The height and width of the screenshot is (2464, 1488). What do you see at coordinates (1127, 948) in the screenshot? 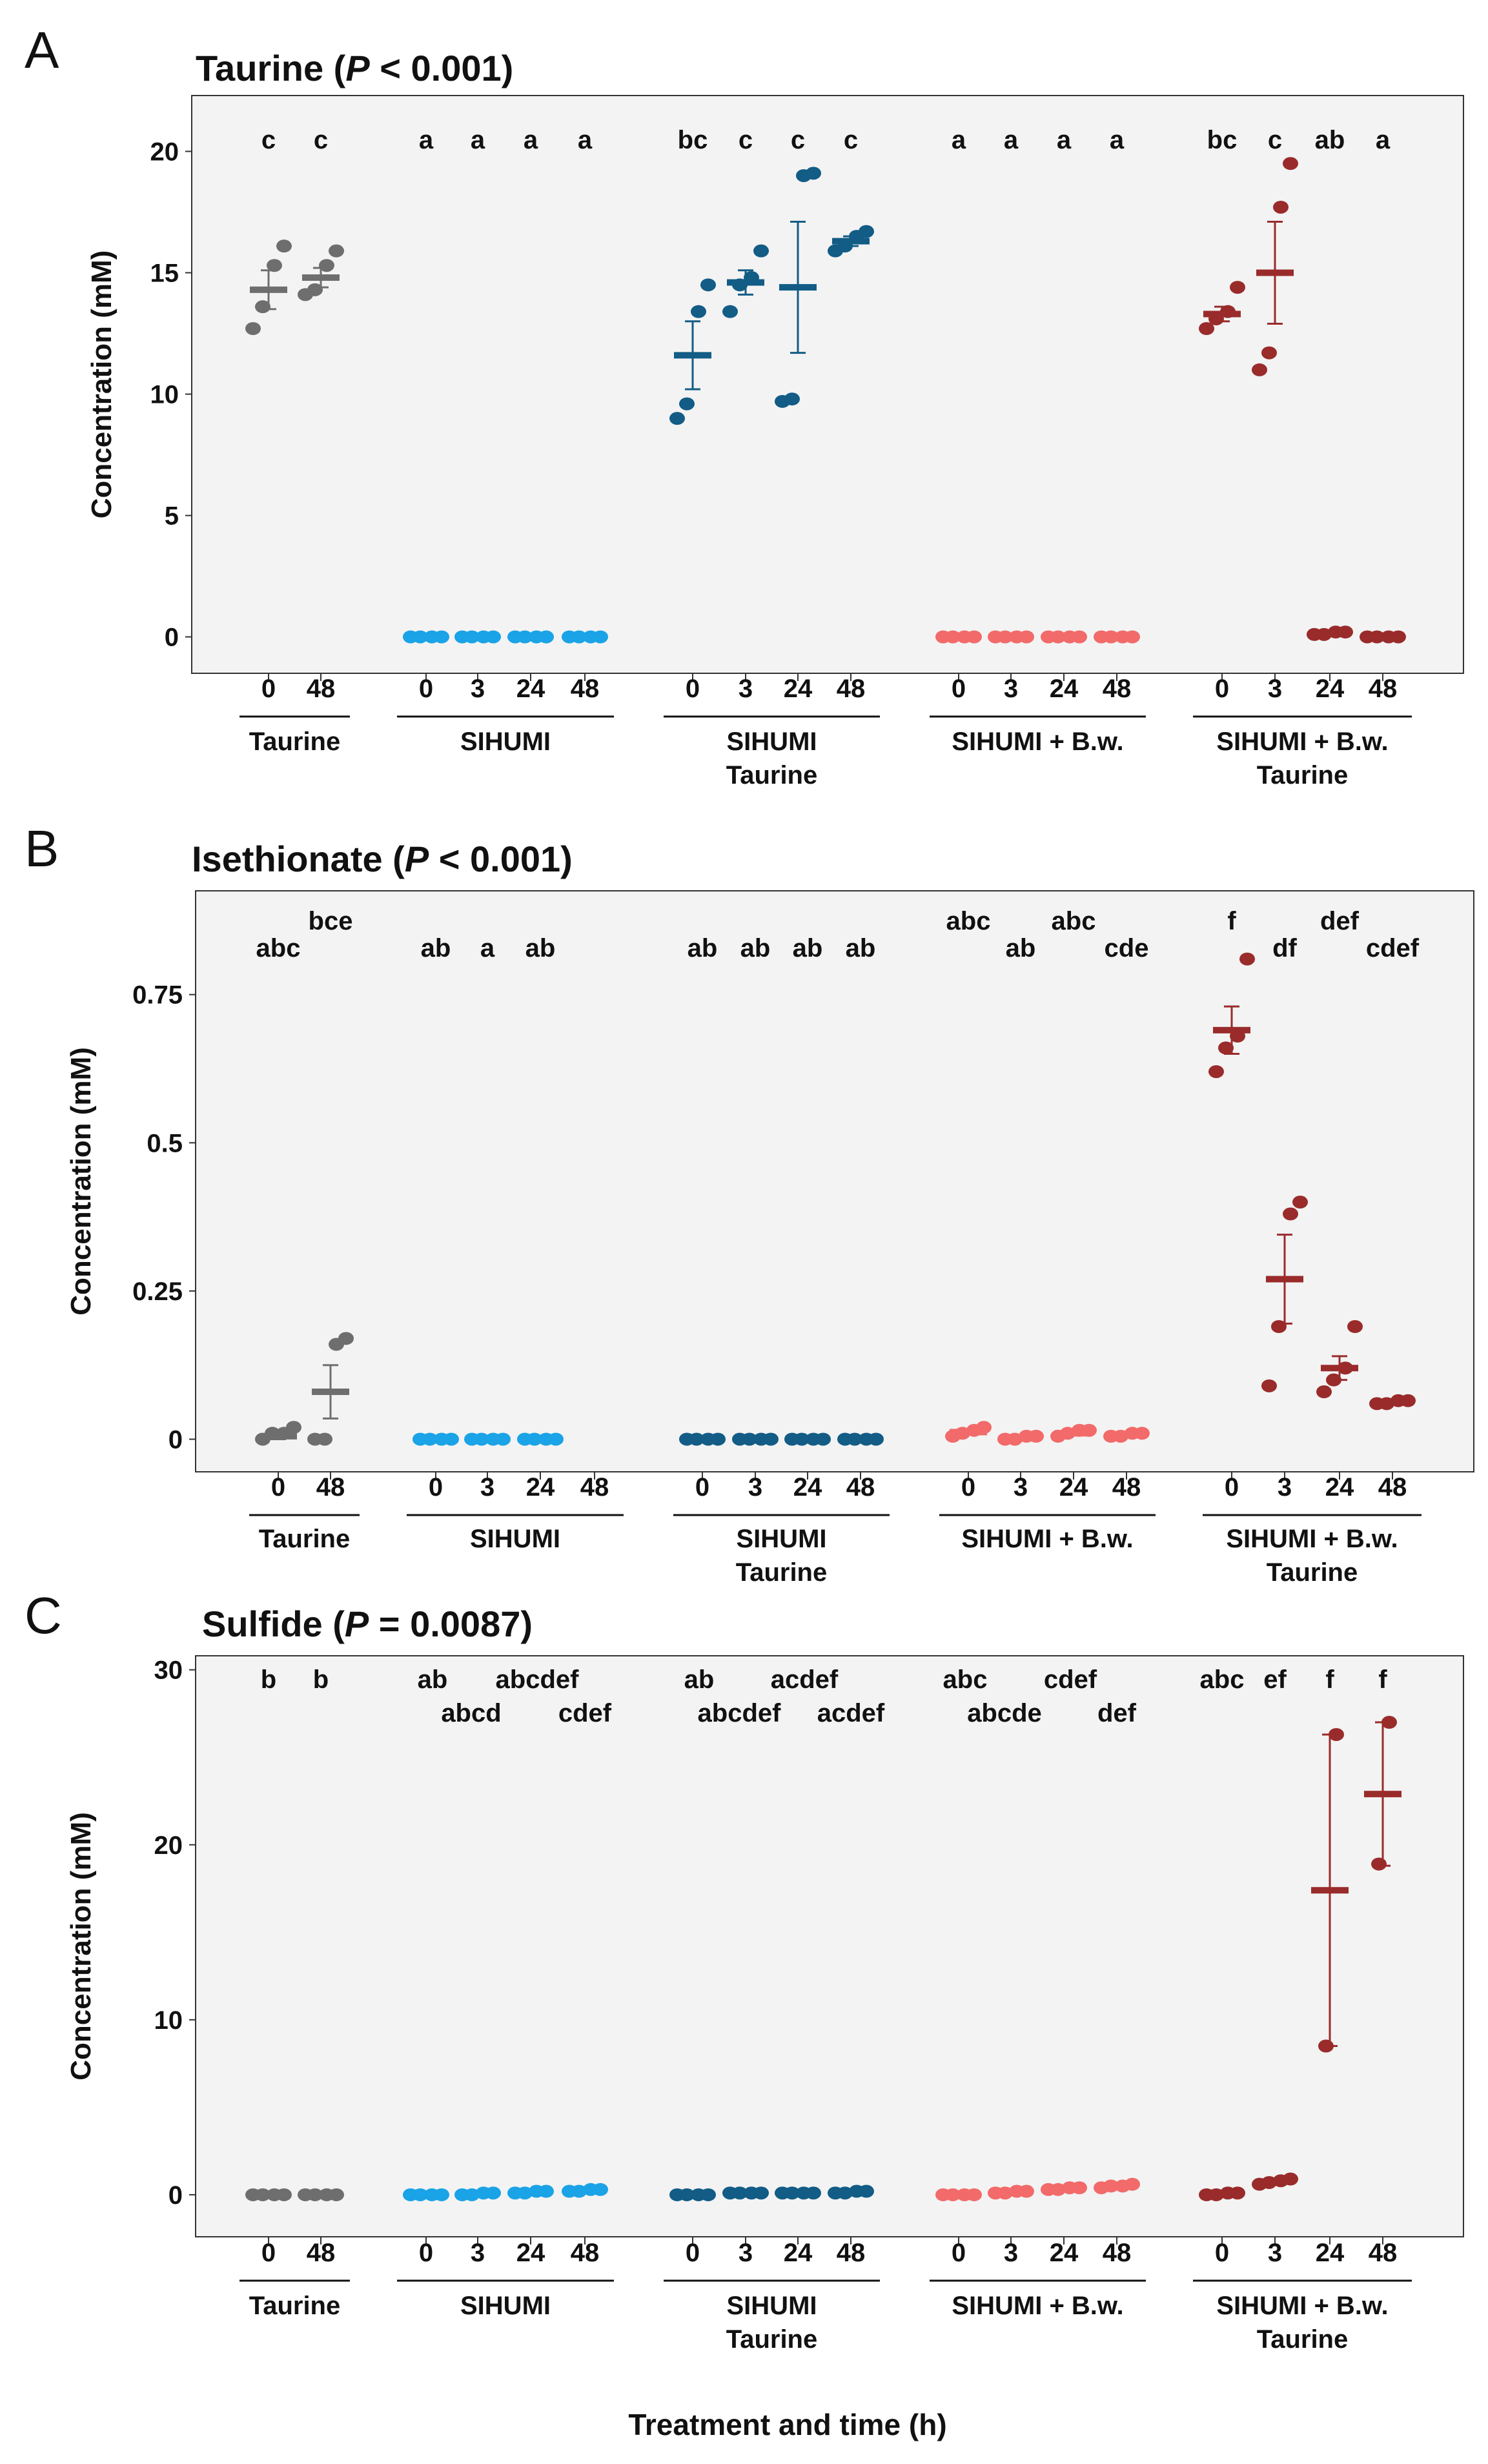
I see `significance-letter: cde` at bounding box center [1127, 948].